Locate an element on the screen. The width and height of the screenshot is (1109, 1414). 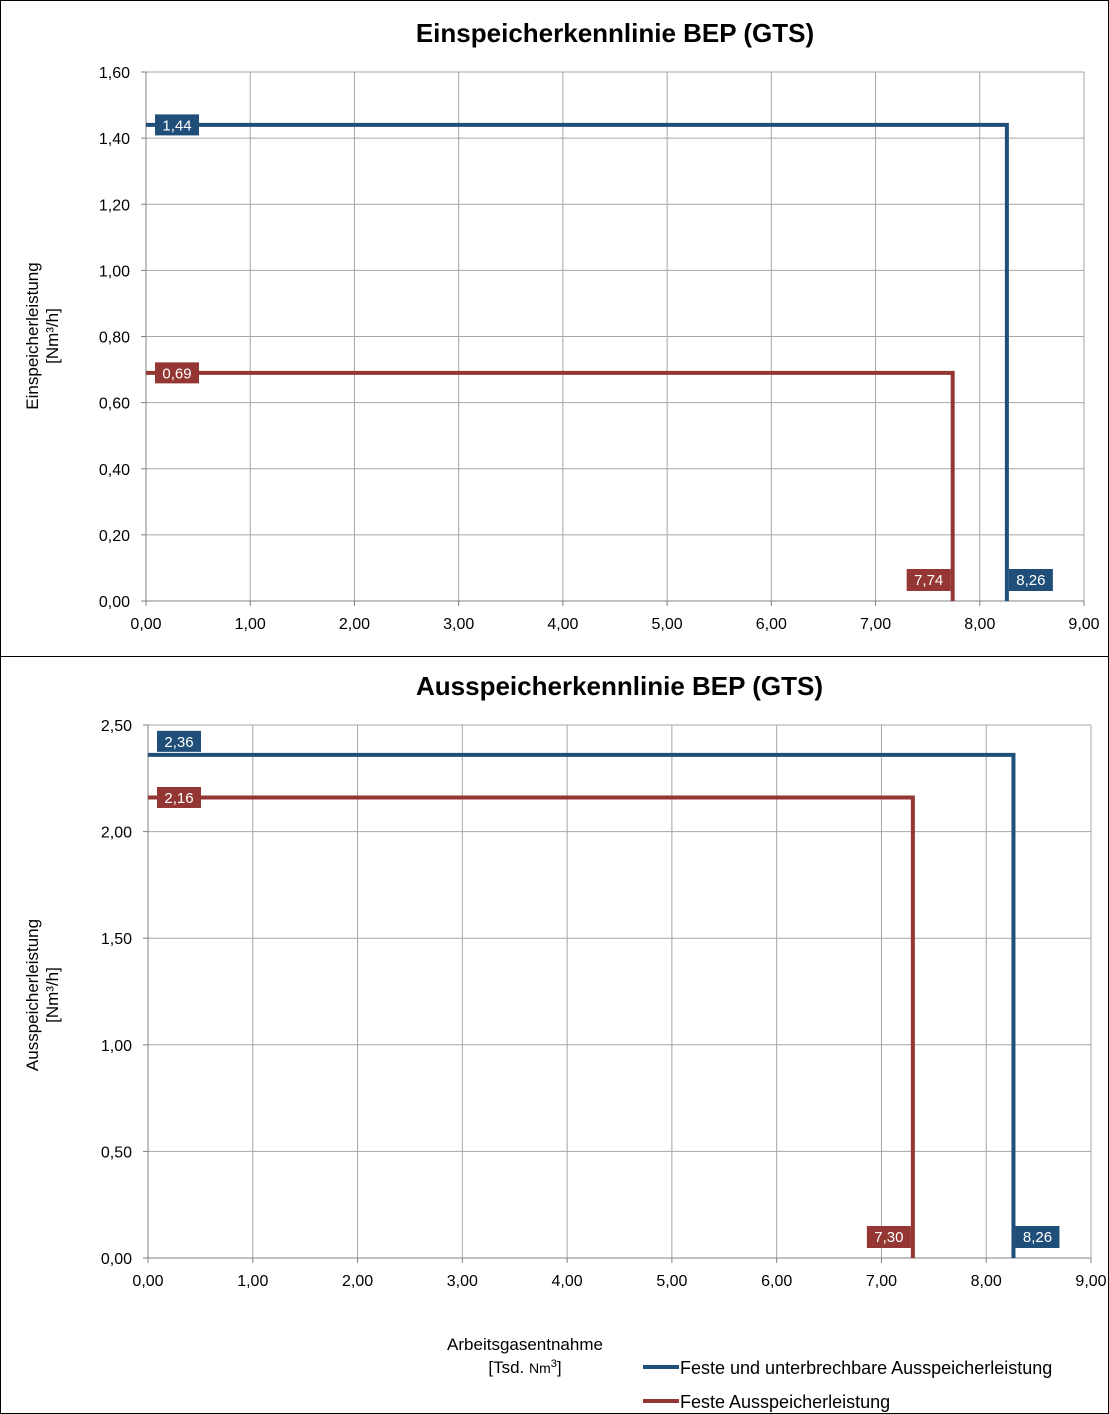
y-tick-label: 1,20 is located at coordinates (114, 205).